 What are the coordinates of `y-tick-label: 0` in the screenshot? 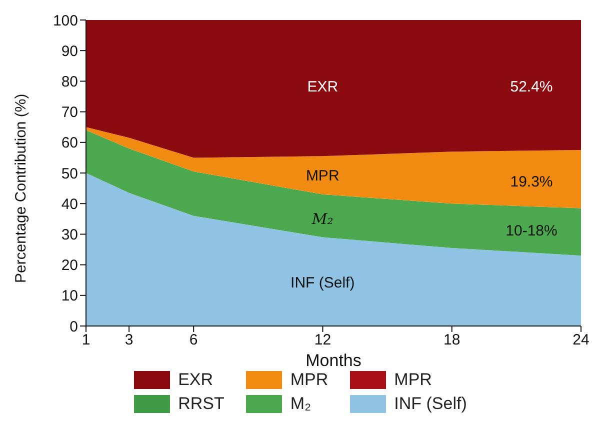 It's located at (74, 327).